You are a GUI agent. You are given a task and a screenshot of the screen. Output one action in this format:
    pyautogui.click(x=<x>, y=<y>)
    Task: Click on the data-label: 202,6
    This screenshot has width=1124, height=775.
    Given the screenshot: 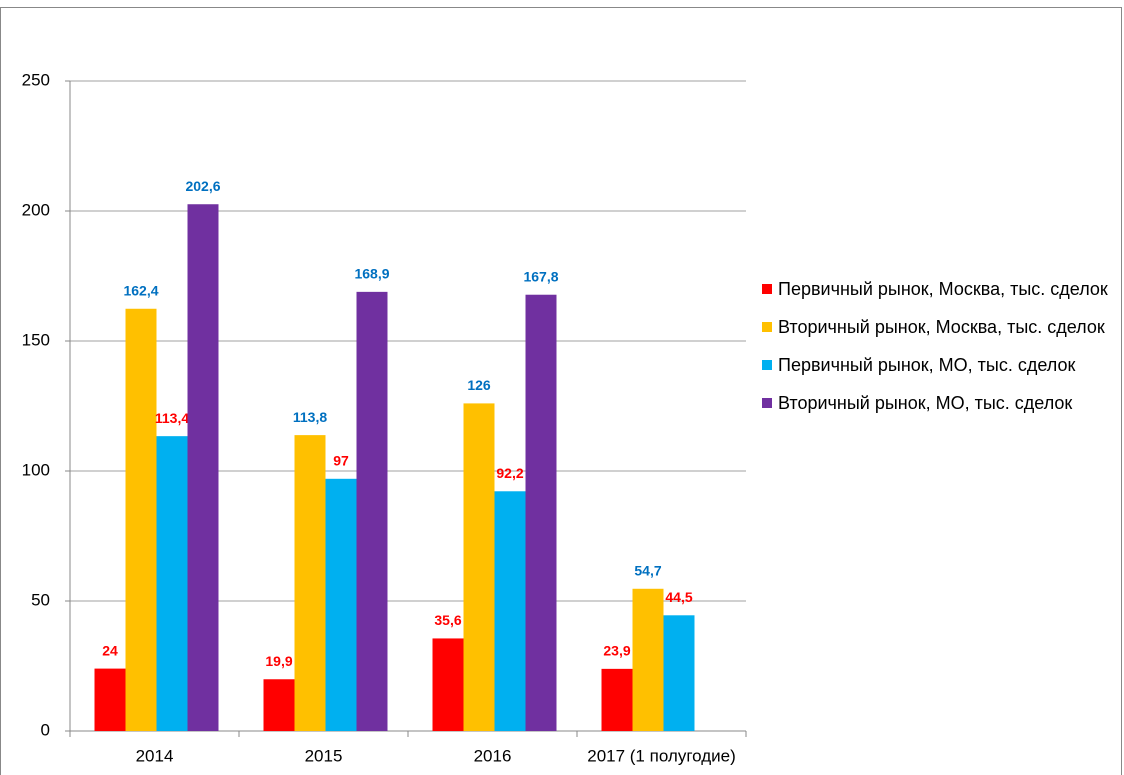 What is the action you would take?
    pyautogui.click(x=202, y=186)
    